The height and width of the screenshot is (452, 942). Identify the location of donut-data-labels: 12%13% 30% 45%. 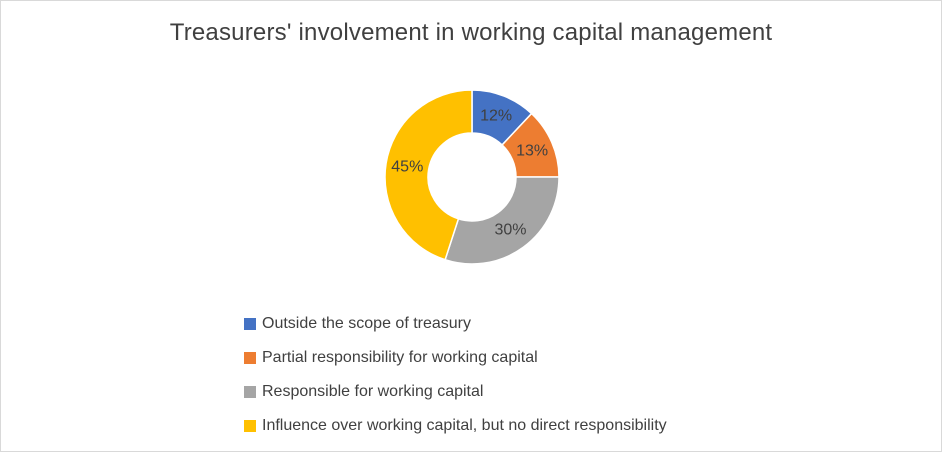
(469, 173).